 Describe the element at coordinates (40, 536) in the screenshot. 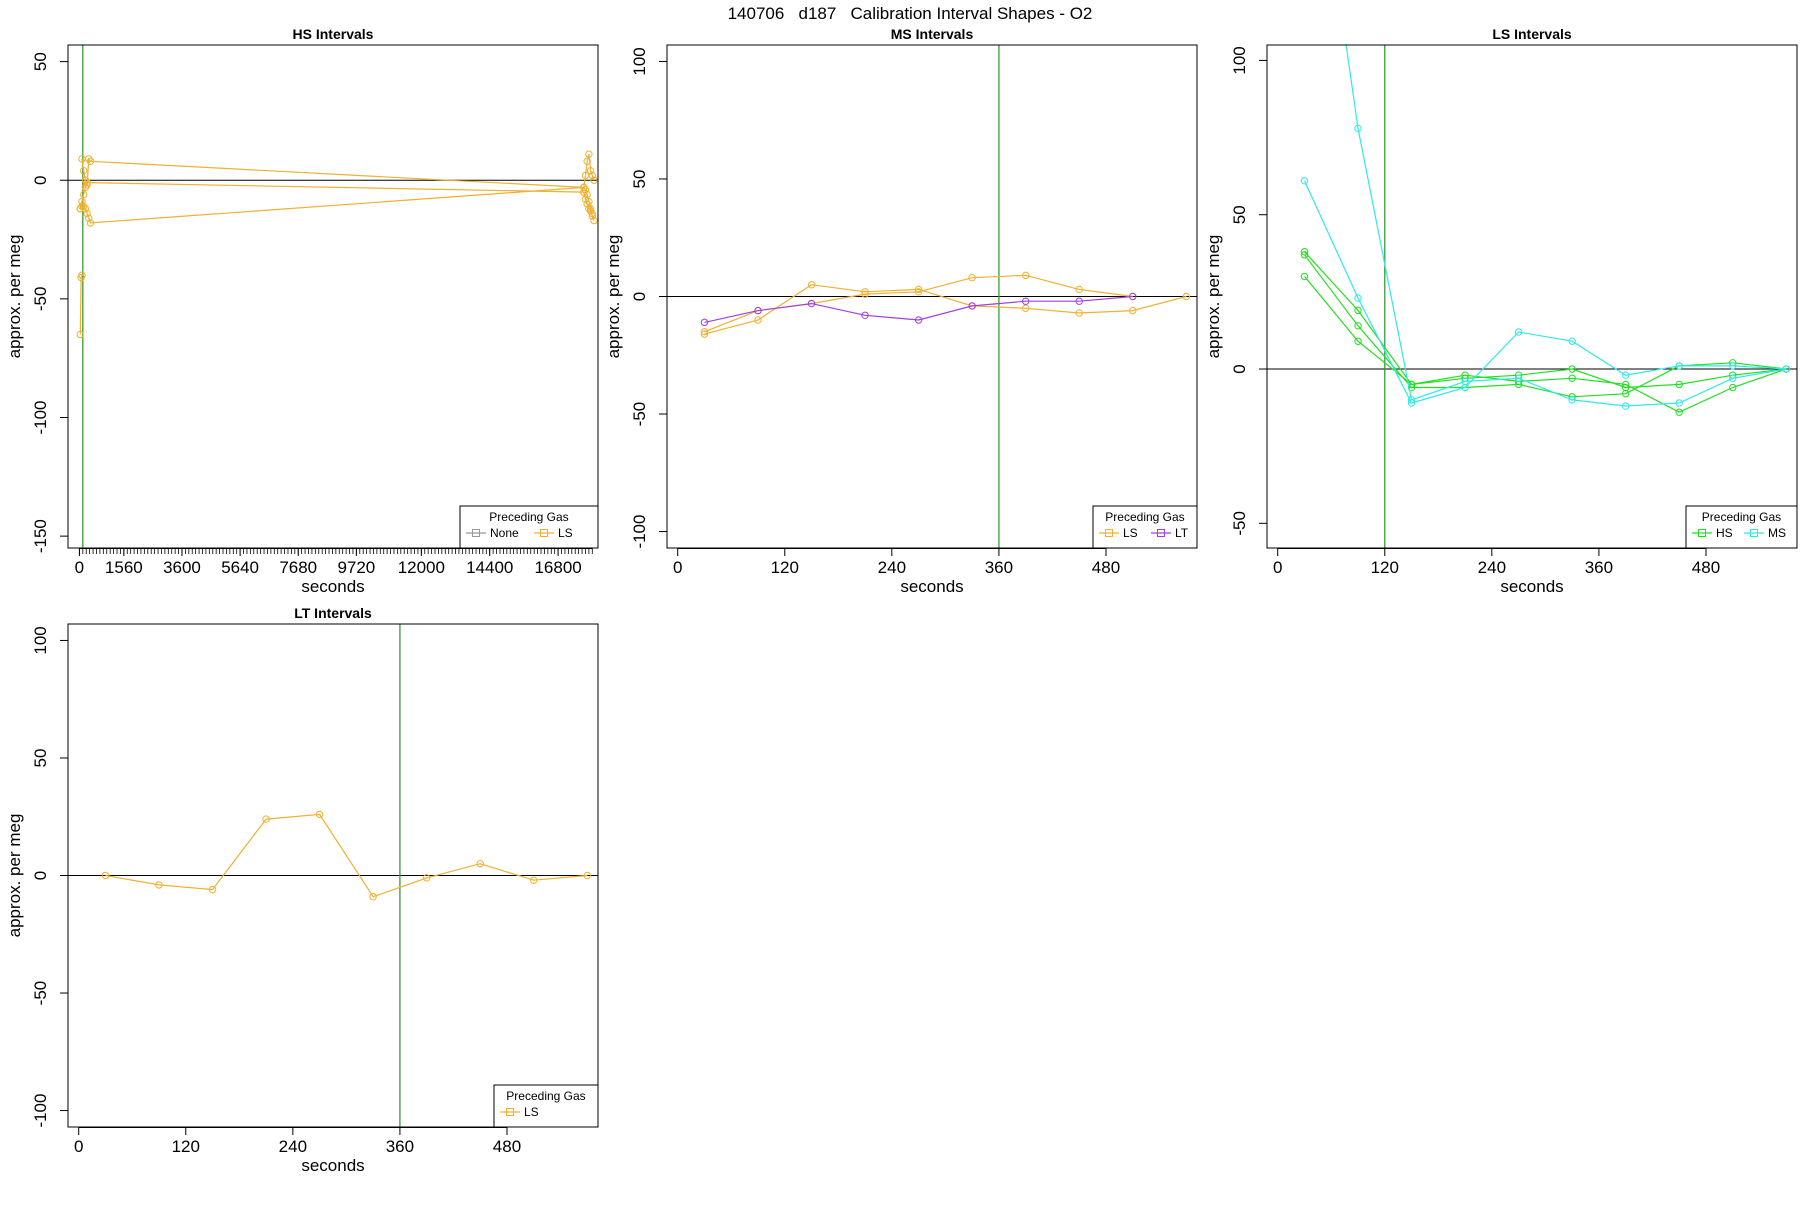

I see `y-tick-label: -150` at that location.